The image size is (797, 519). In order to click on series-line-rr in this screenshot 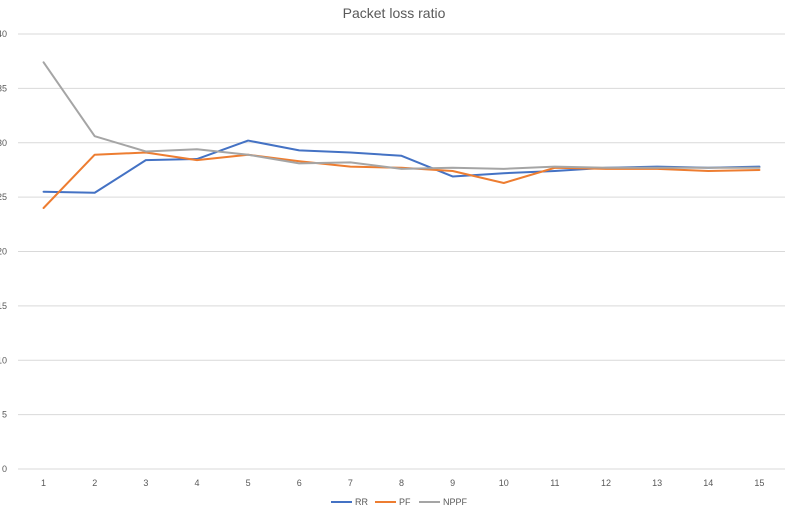, I will do `click(401, 166)`.